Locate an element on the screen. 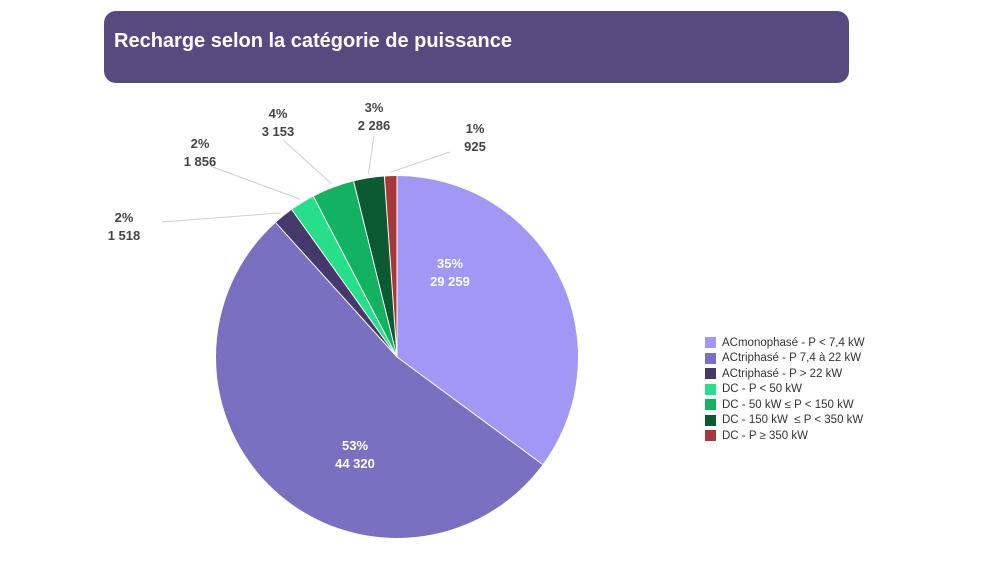 The height and width of the screenshot is (562, 1000). legend-label: DC - 150 kW ≤ P < 350 kW is located at coordinates (793, 420).